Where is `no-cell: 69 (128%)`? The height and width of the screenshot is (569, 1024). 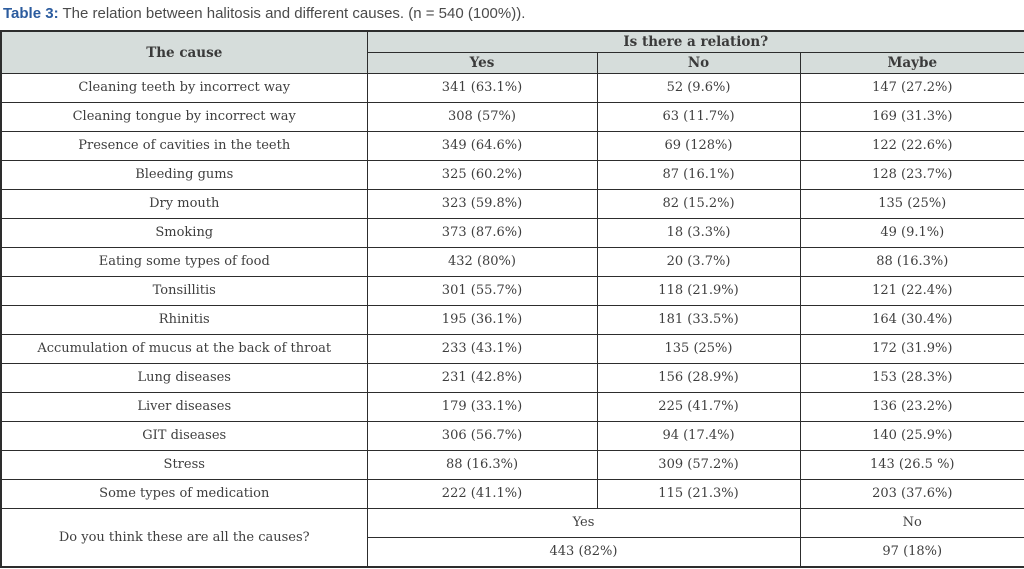
no-cell: 69 (128%) is located at coordinates (698, 145).